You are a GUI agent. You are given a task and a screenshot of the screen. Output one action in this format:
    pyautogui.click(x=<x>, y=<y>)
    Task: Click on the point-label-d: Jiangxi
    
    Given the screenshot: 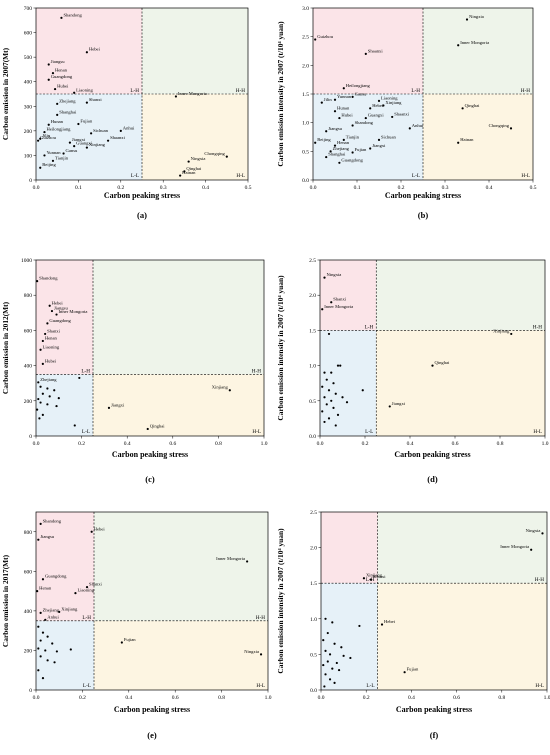 What is the action you would take?
    pyautogui.click(x=399, y=403)
    